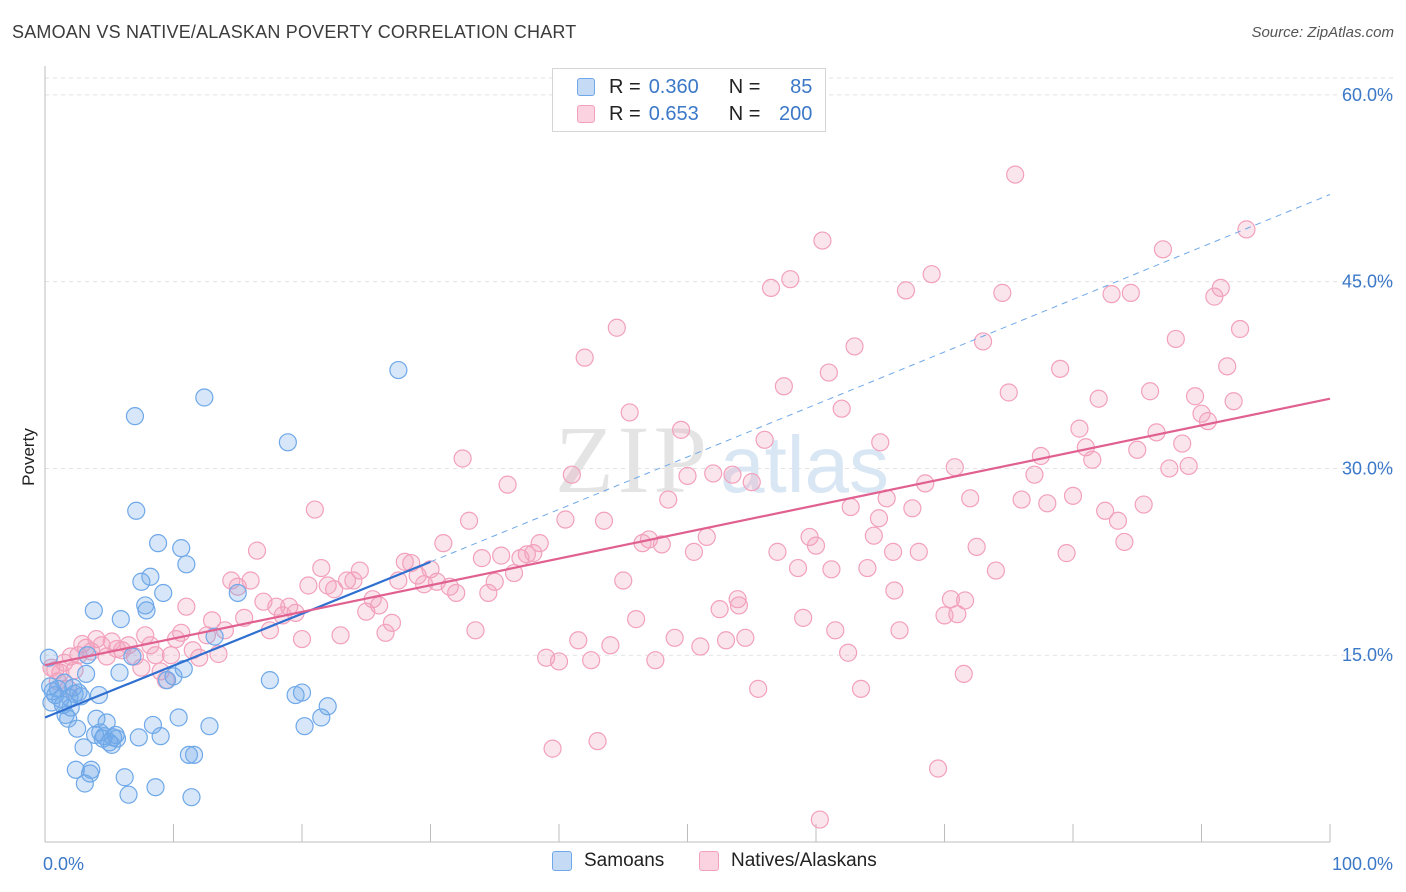 This screenshot has width=1406, height=892. I want to click on series-legend: Samoans Natives/Alaskans, so click(703, 864).